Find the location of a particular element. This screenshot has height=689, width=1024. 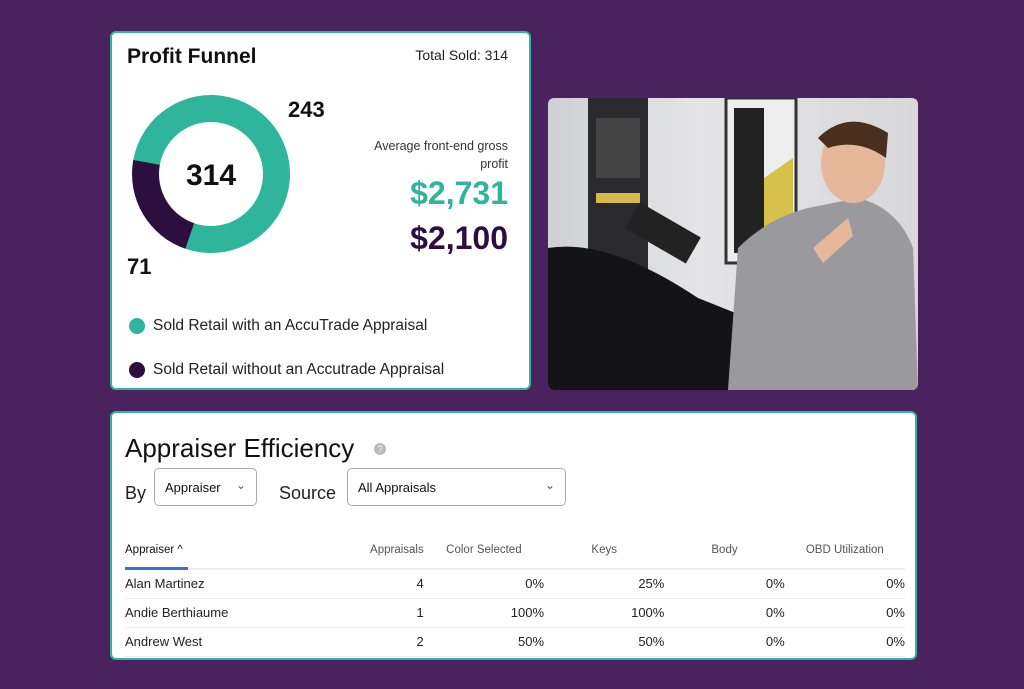

help-icon: ? is located at coordinates (380, 449).